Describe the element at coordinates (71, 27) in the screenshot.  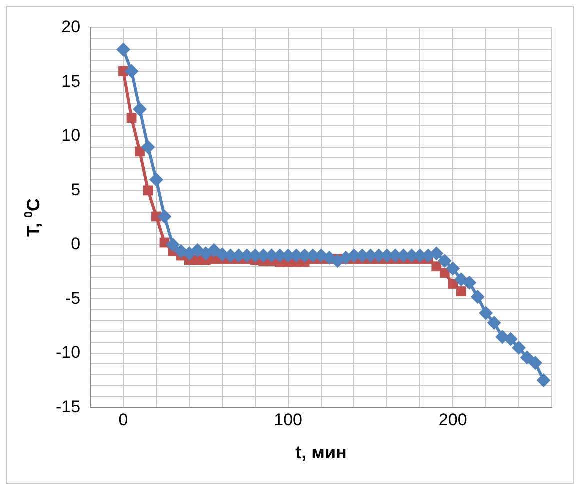
I see `y-tick-label: 20` at that location.